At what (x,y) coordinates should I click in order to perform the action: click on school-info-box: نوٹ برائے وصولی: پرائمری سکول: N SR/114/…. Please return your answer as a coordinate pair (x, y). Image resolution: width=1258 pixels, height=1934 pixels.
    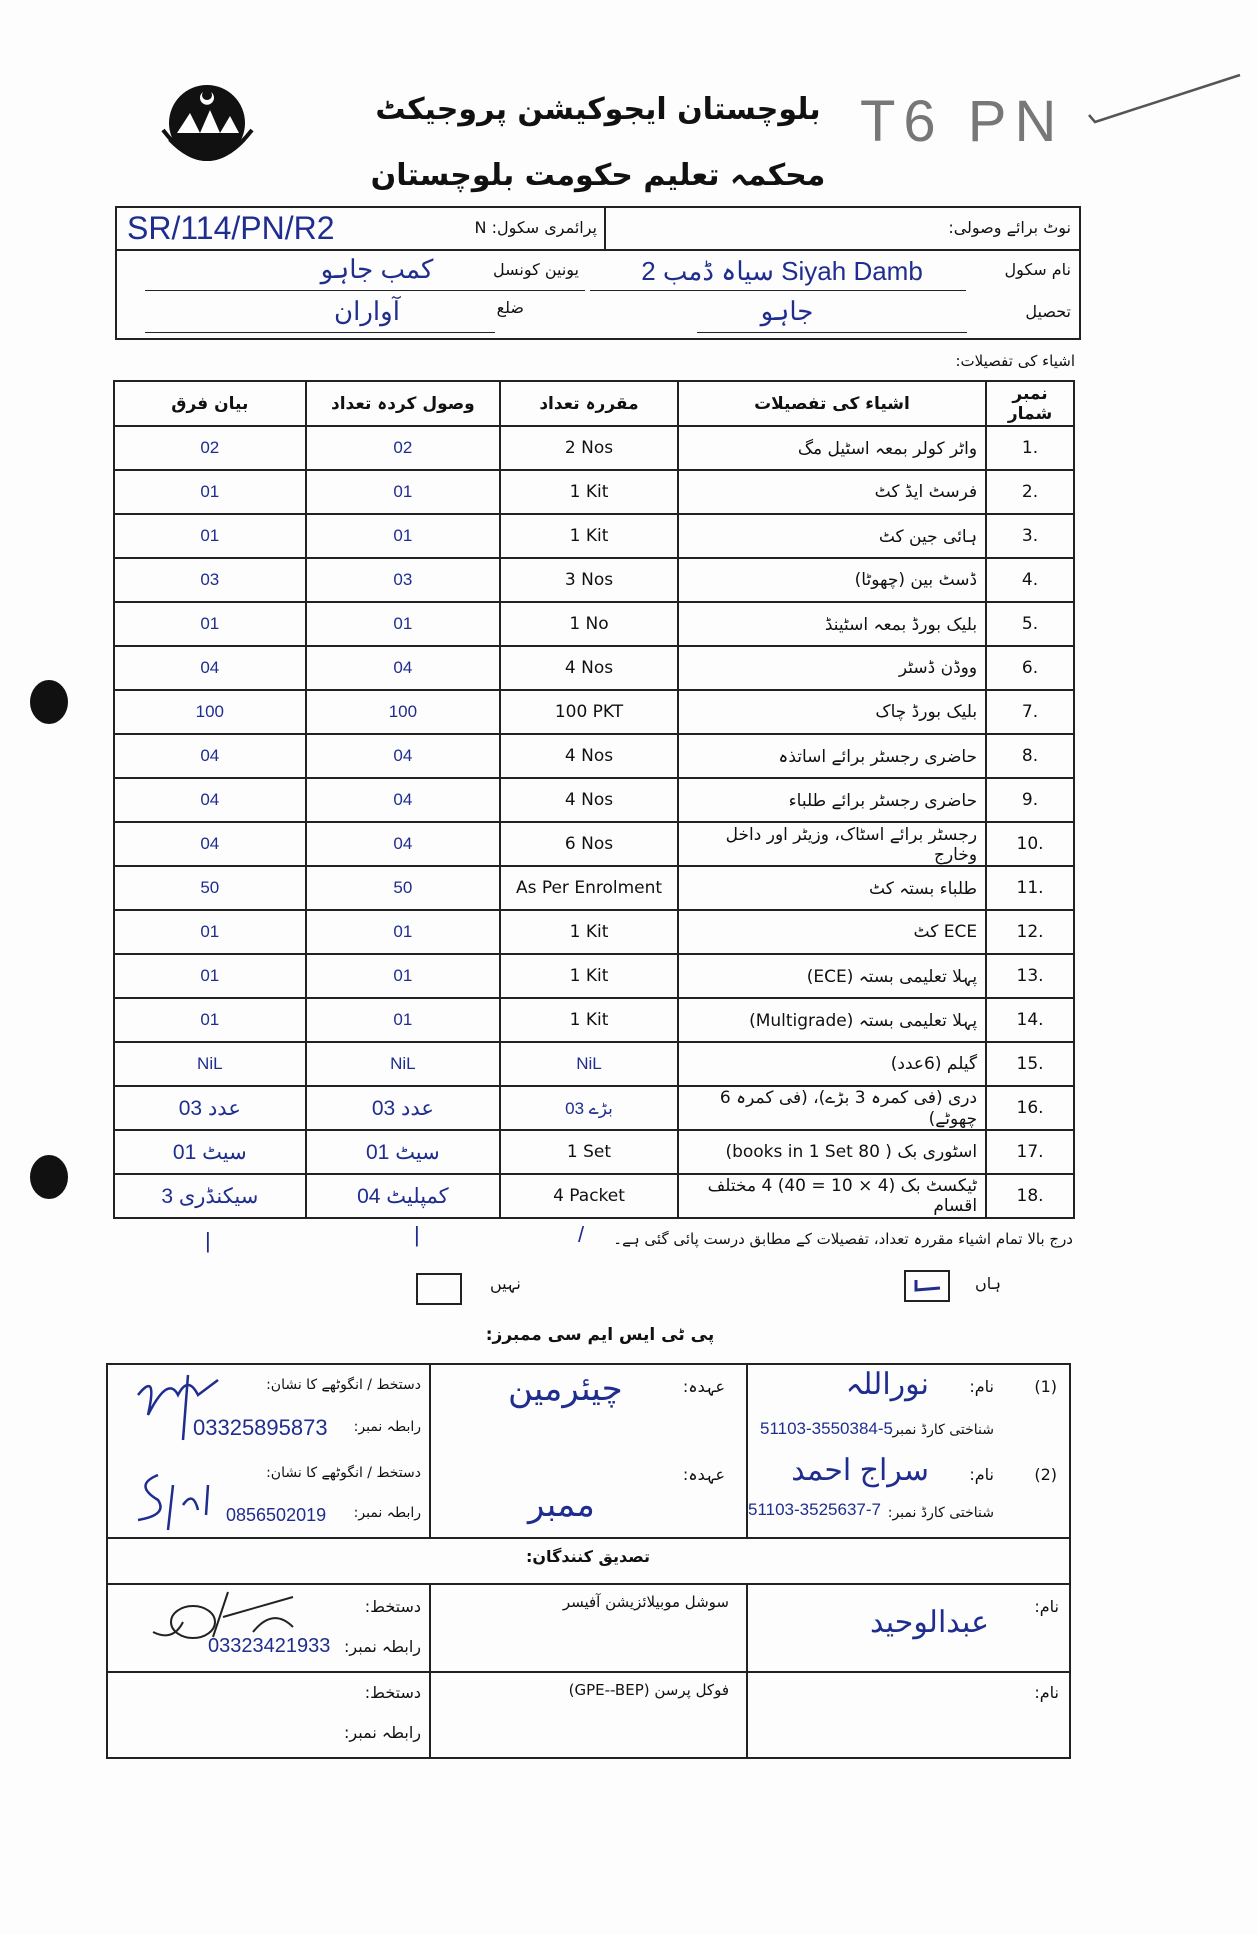
    Looking at the image, I should click on (598, 273).